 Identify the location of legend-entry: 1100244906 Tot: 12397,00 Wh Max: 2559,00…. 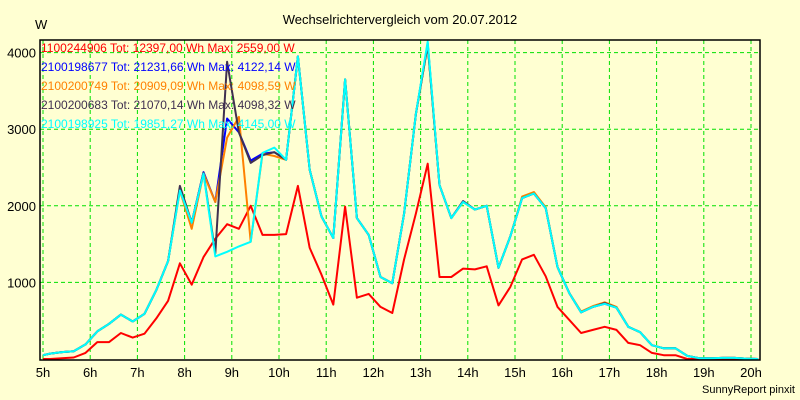
(168, 48).